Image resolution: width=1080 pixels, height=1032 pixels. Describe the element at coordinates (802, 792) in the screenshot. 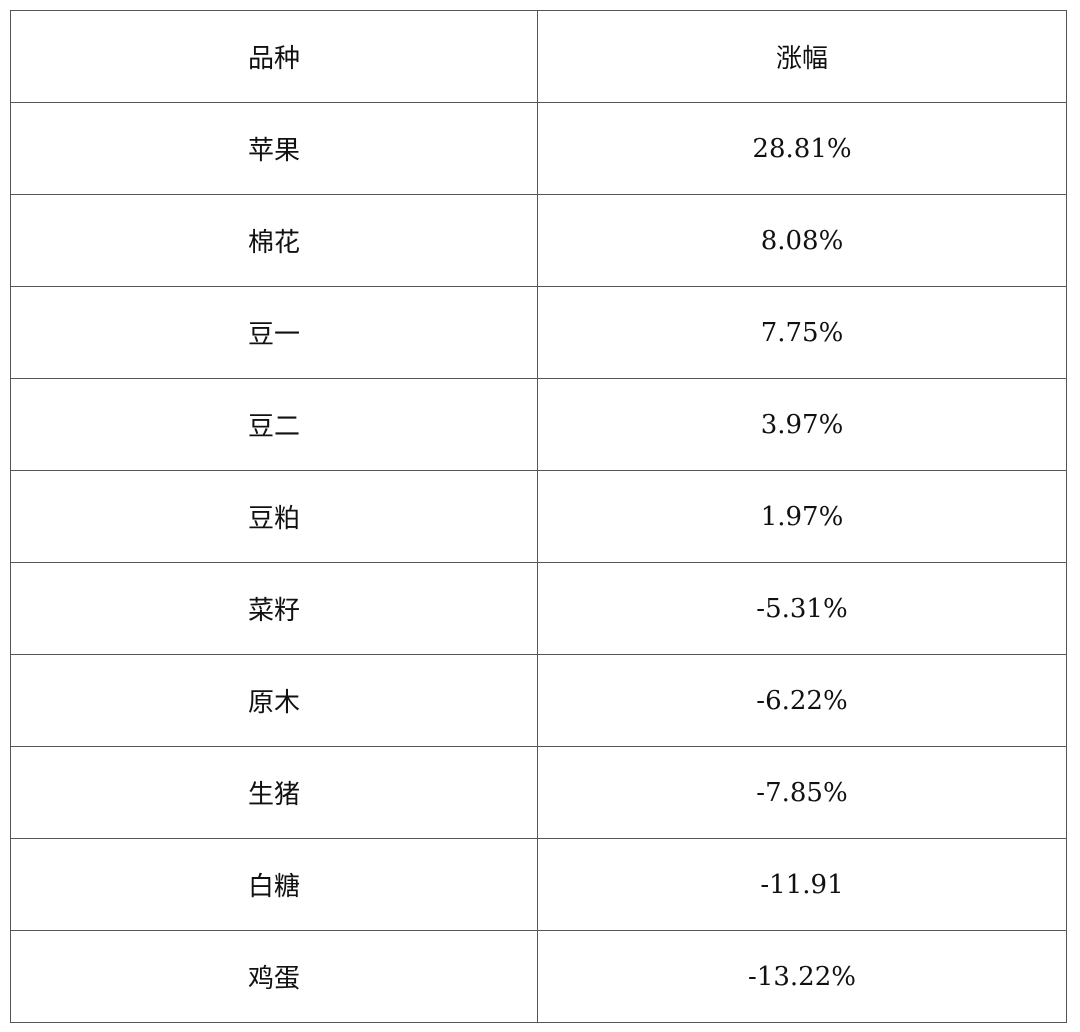

I see `change-cell: -7.85%` at that location.